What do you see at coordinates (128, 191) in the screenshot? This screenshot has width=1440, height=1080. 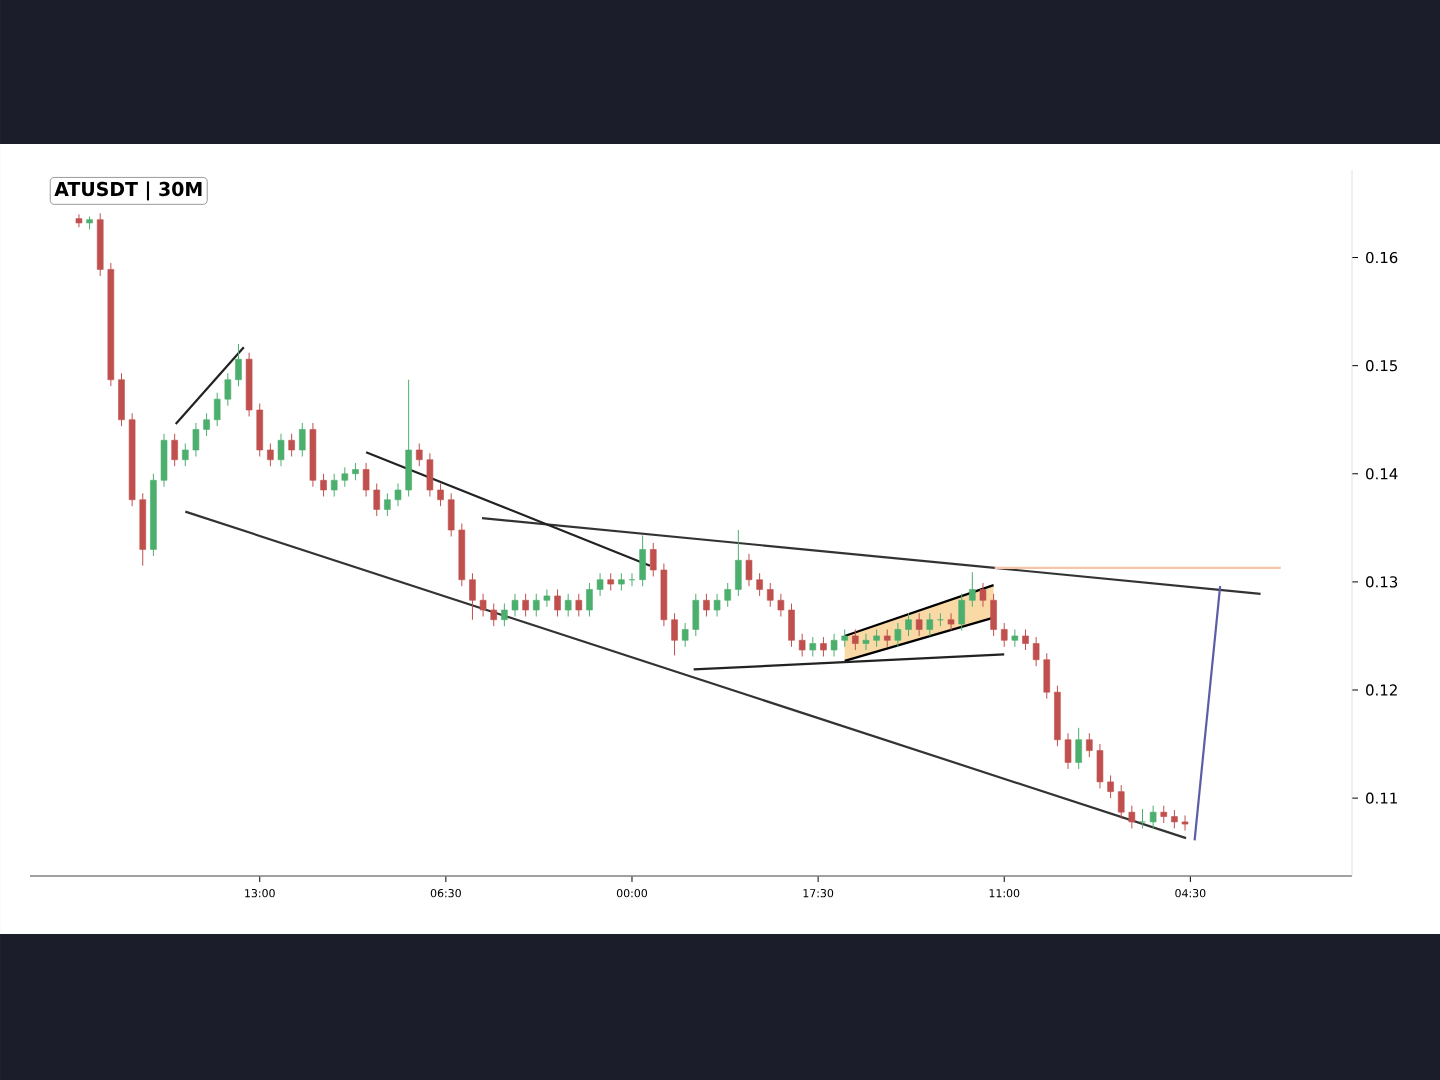 I see `text: ATUSDT | 30M` at bounding box center [128, 191].